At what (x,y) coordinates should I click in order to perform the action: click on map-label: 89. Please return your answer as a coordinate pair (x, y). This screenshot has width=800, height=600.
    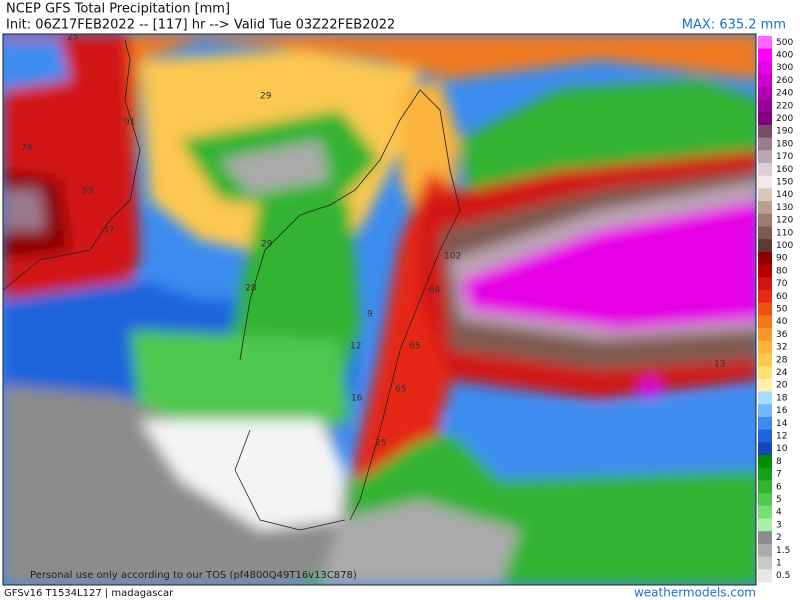
    Looking at the image, I should click on (88, 192).